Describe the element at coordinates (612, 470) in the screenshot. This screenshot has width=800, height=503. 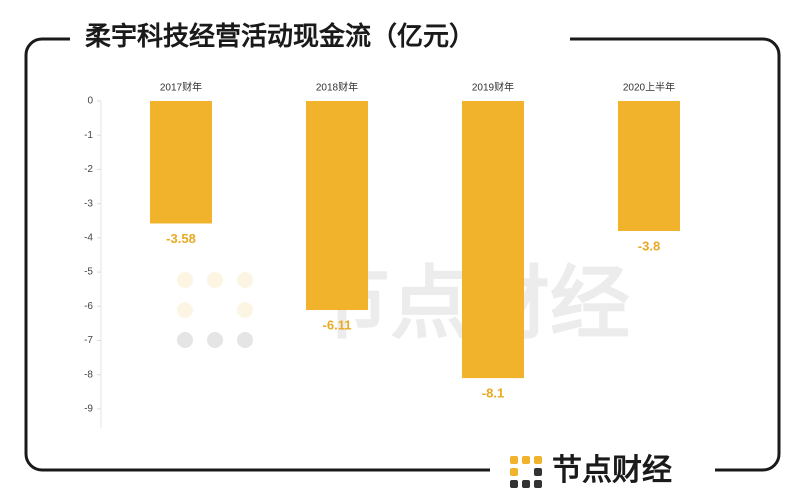
I see `brand: 节点财经` at that location.